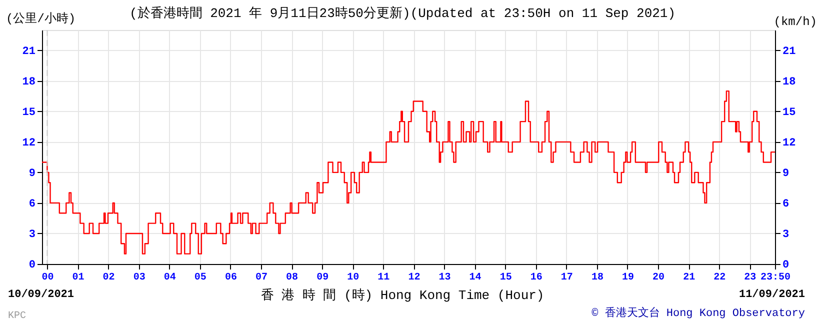 The width and height of the screenshot is (819, 330). Describe the element at coordinates (775, 278) in the screenshot. I see `x-tick-label: 23:50` at that location.